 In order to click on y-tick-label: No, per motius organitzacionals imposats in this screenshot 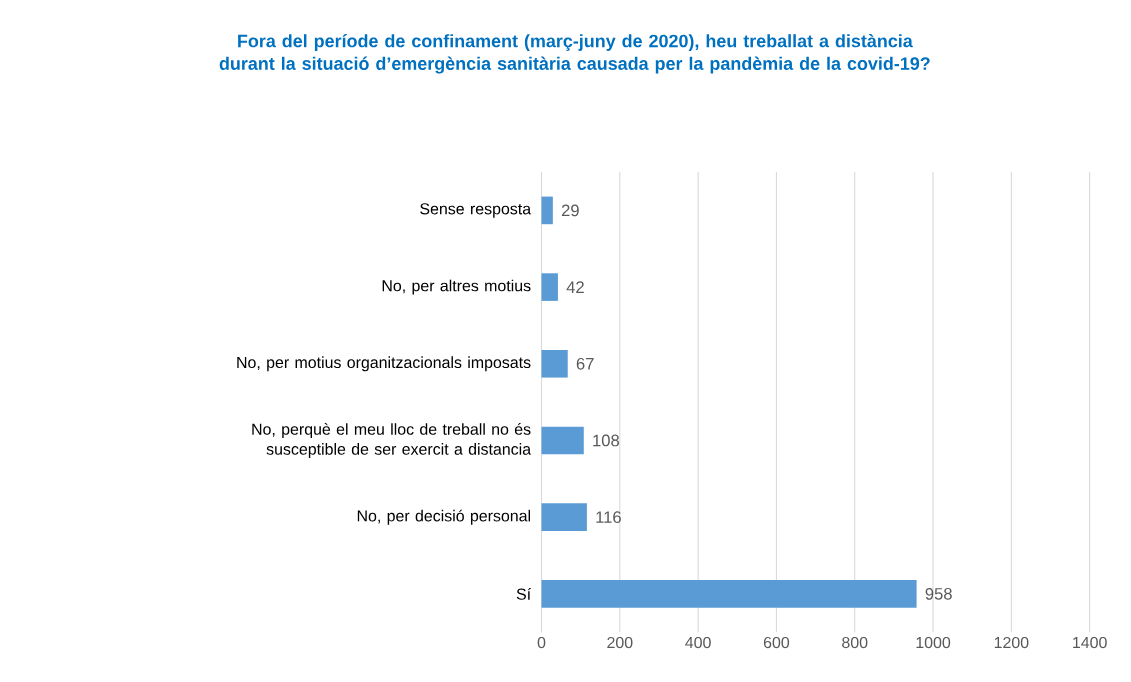, I will do `click(384, 364)`.